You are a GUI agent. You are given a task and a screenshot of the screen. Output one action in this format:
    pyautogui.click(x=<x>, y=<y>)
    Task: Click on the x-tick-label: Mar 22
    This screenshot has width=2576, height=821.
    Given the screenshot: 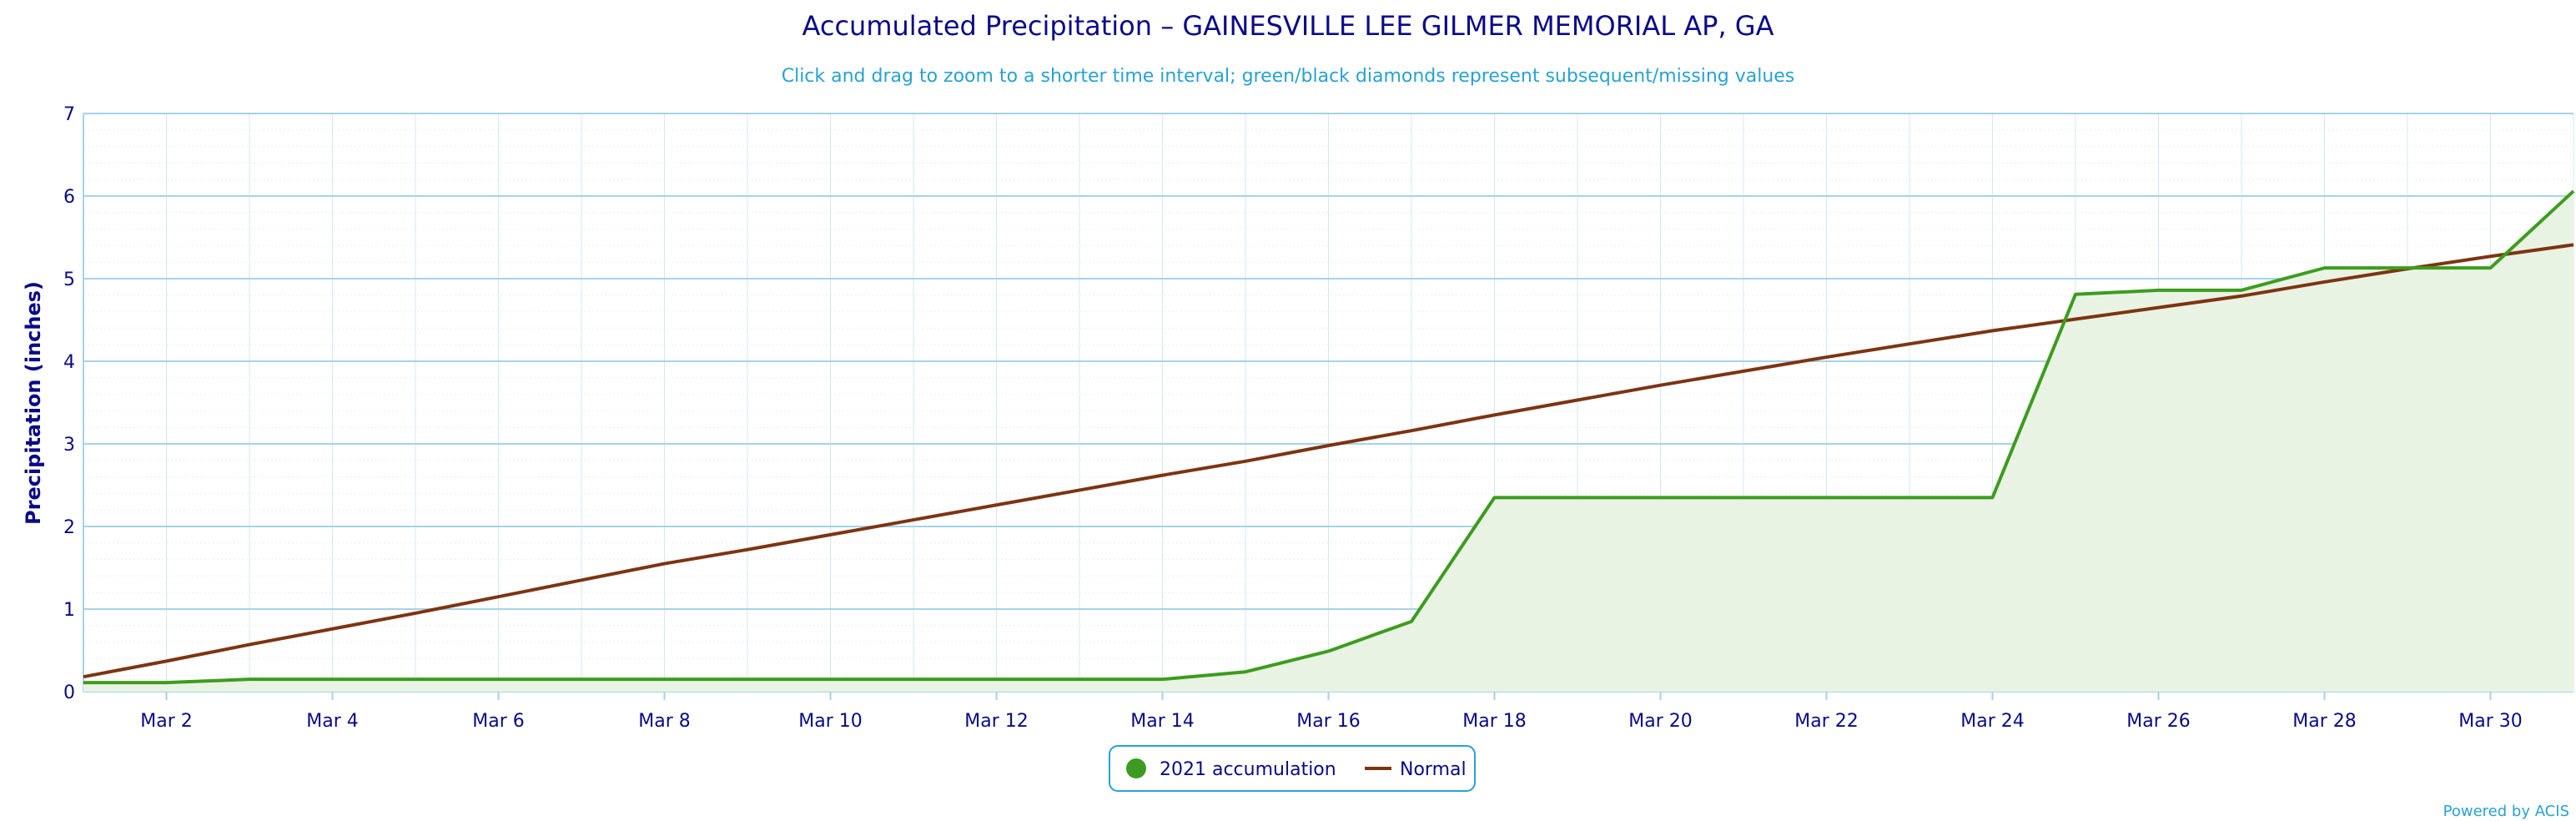 What is the action you would take?
    pyautogui.click(x=1826, y=722)
    